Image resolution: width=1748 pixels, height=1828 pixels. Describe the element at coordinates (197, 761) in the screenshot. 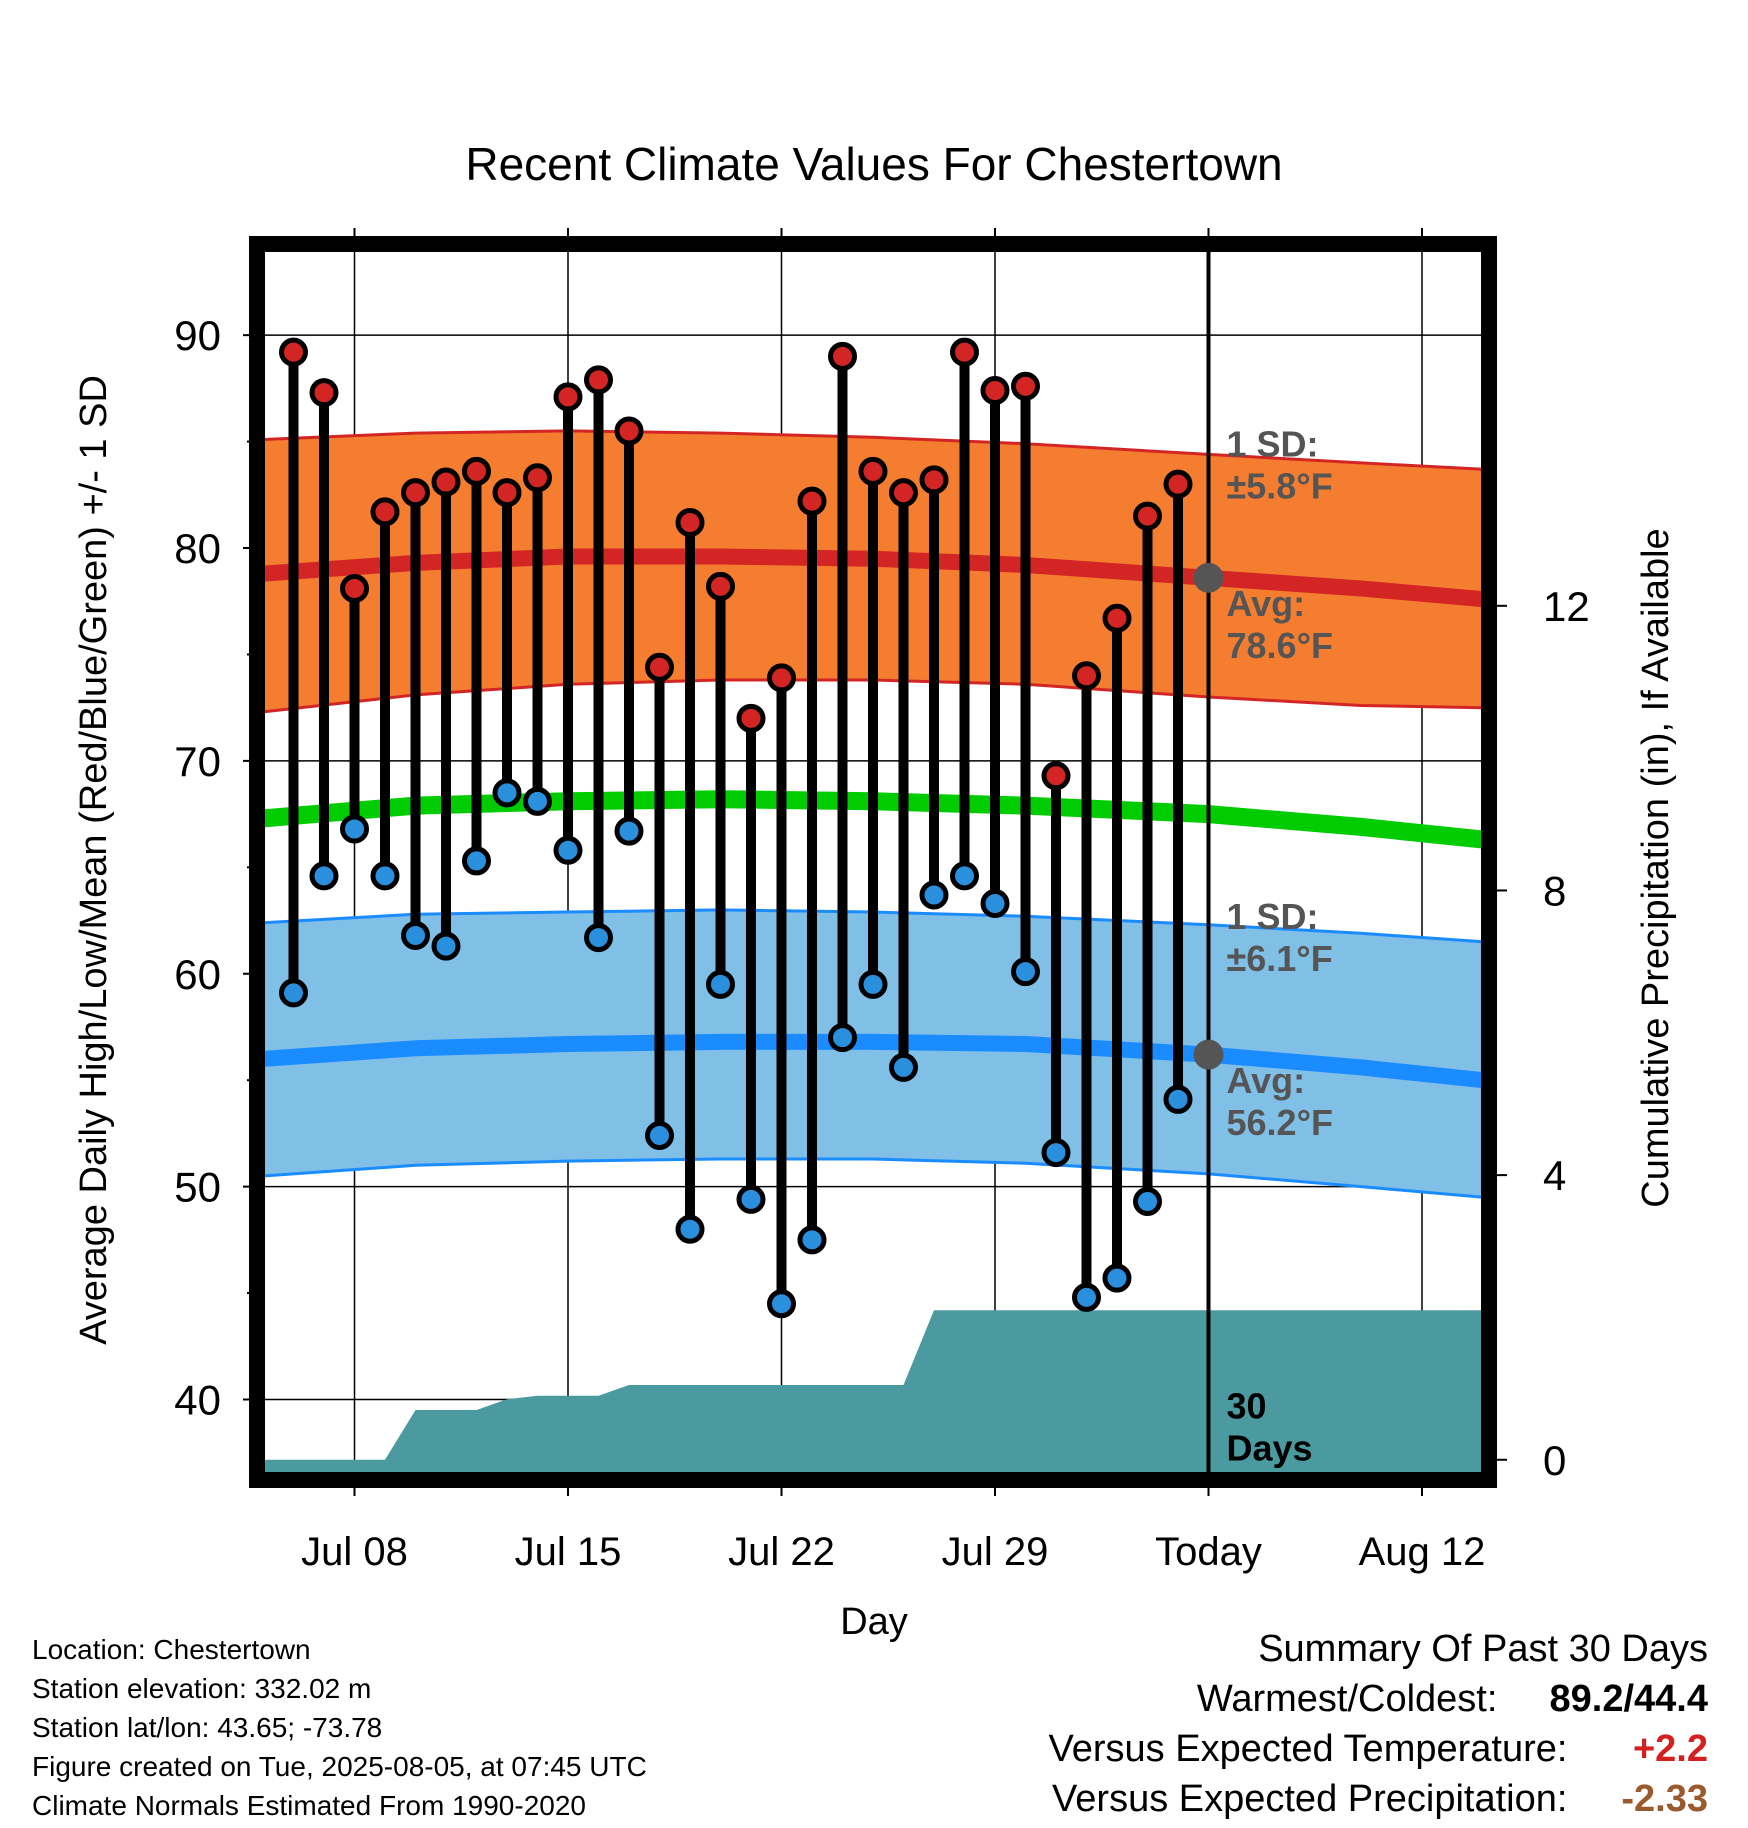

I see `y-tick-label: 70` at that location.